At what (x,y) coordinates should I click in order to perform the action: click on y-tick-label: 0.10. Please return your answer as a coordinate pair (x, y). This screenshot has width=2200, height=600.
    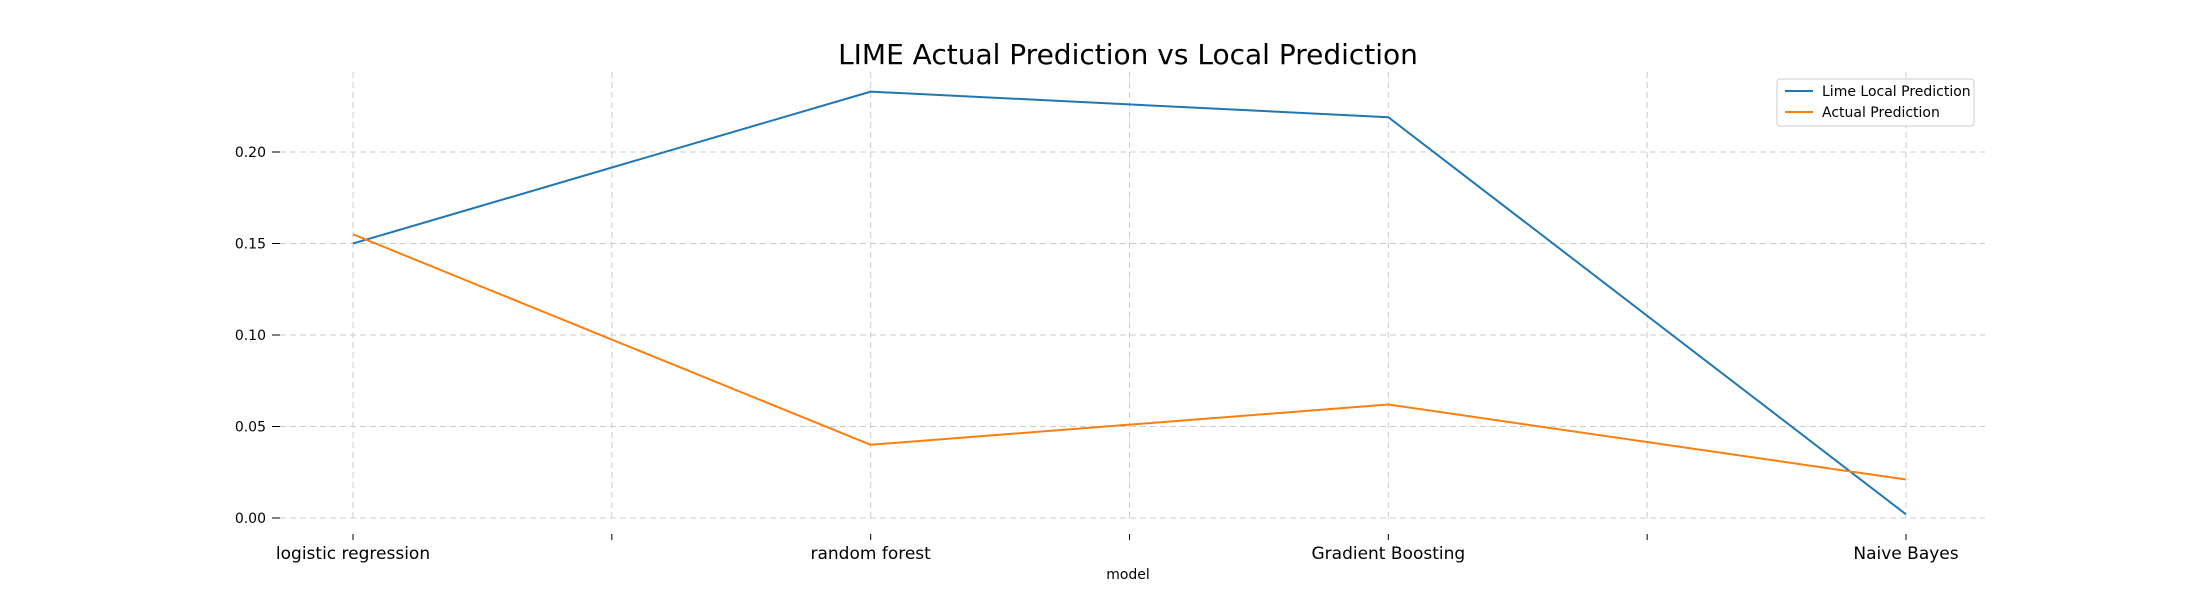
    Looking at the image, I should click on (250, 336).